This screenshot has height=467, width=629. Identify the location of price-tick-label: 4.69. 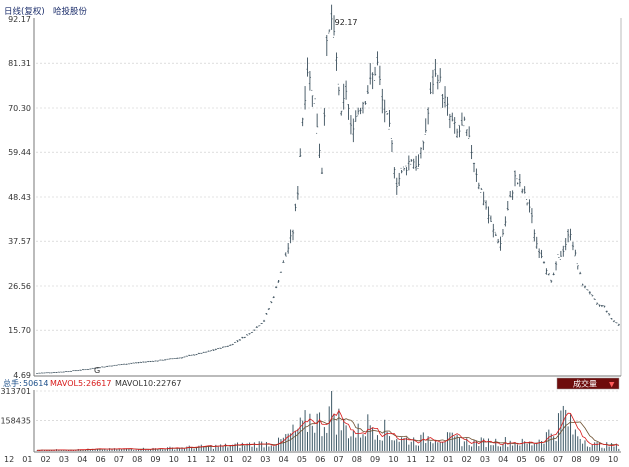
(22, 375).